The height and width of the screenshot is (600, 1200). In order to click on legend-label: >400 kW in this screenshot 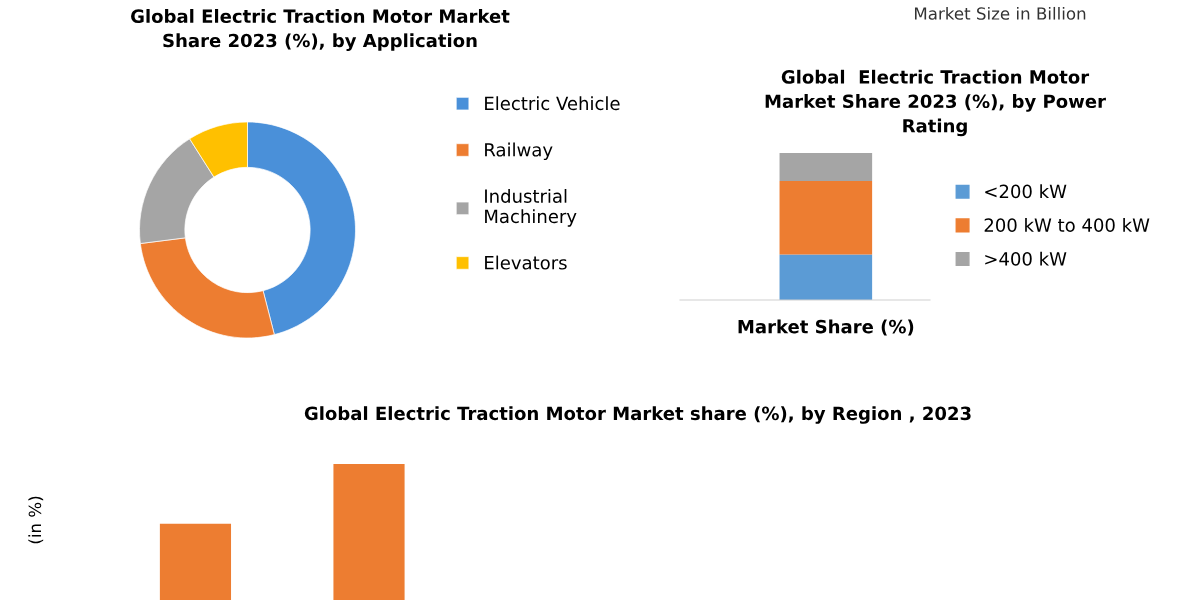, I will do `click(1026, 258)`.